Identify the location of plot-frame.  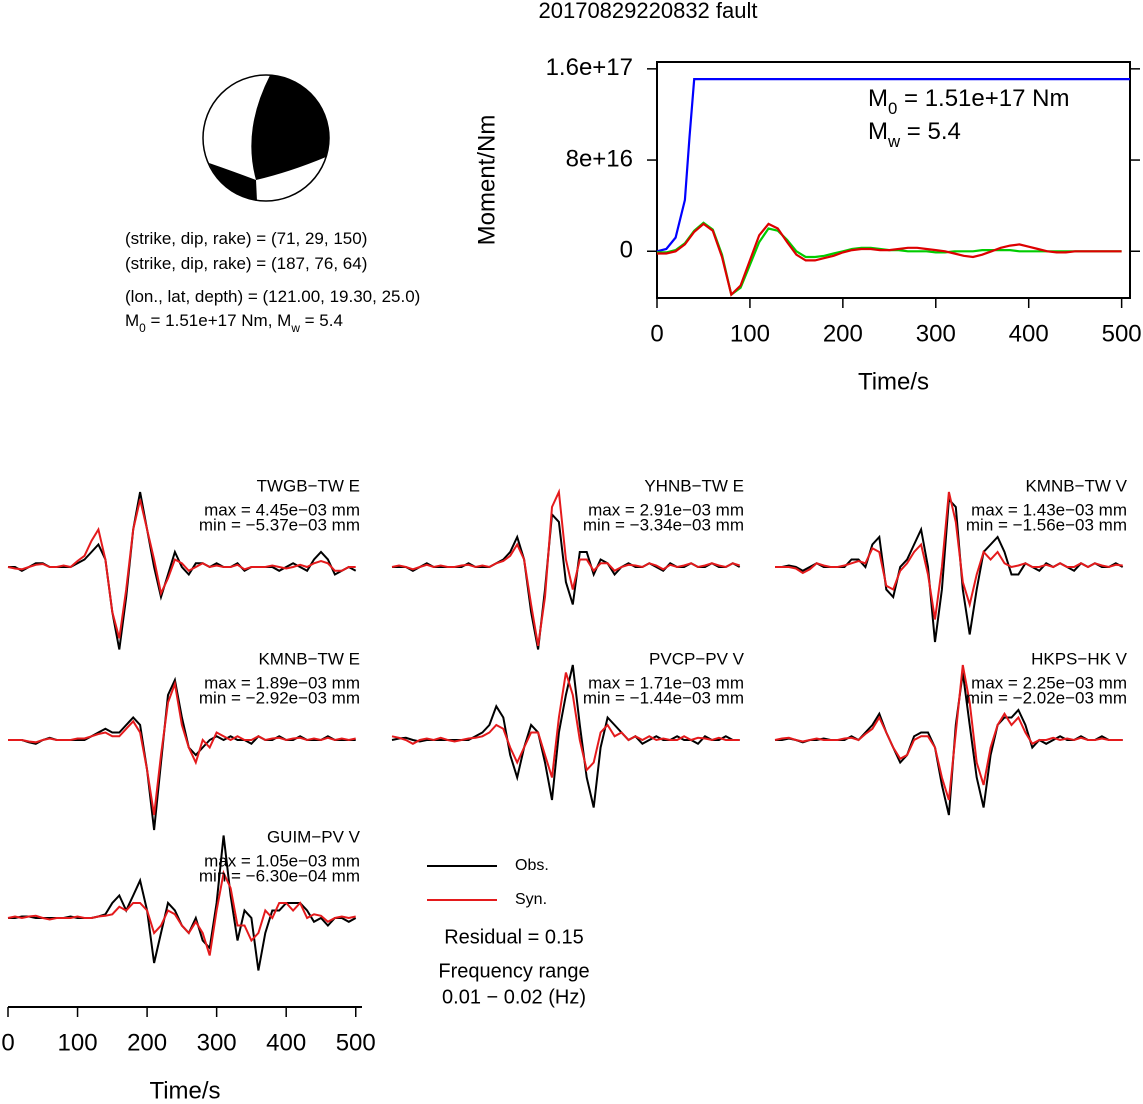
(893, 180).